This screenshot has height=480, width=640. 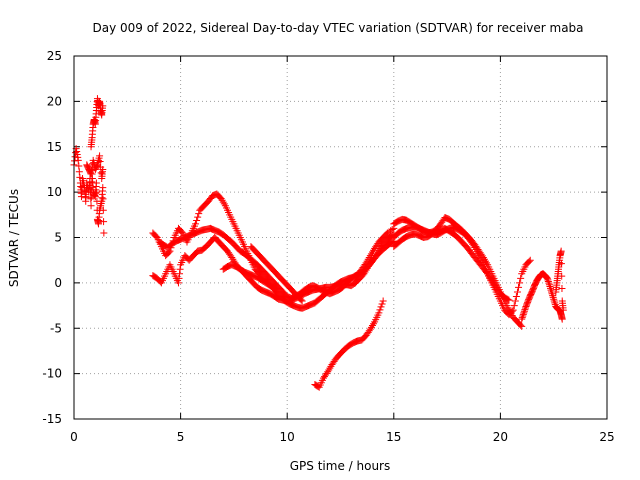 I want to click on y-tick-label: -5, so click(x=56, y=328).